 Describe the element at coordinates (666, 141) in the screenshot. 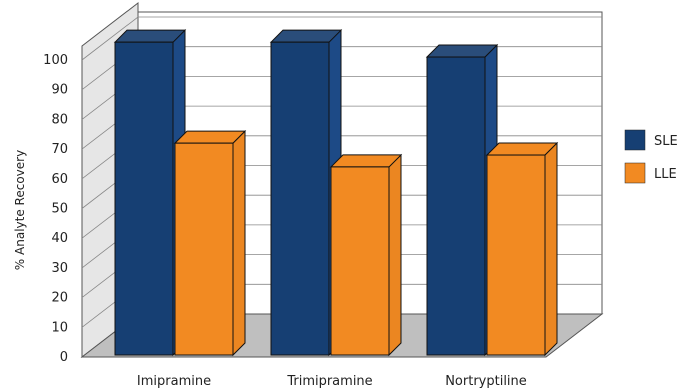

I see `legend-label-sle: SLE` at that location.